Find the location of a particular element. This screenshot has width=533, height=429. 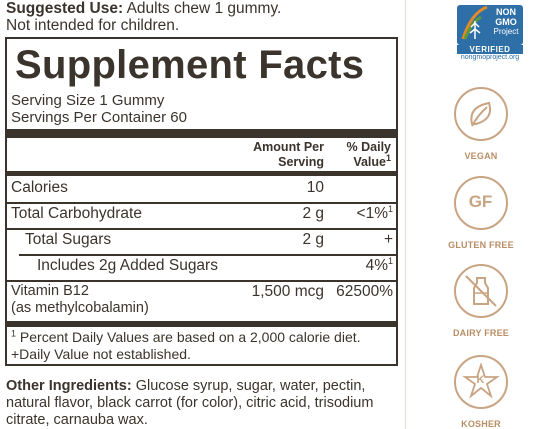

non-gmo-verified: VERIFIED is located at coordinates (490, 49).